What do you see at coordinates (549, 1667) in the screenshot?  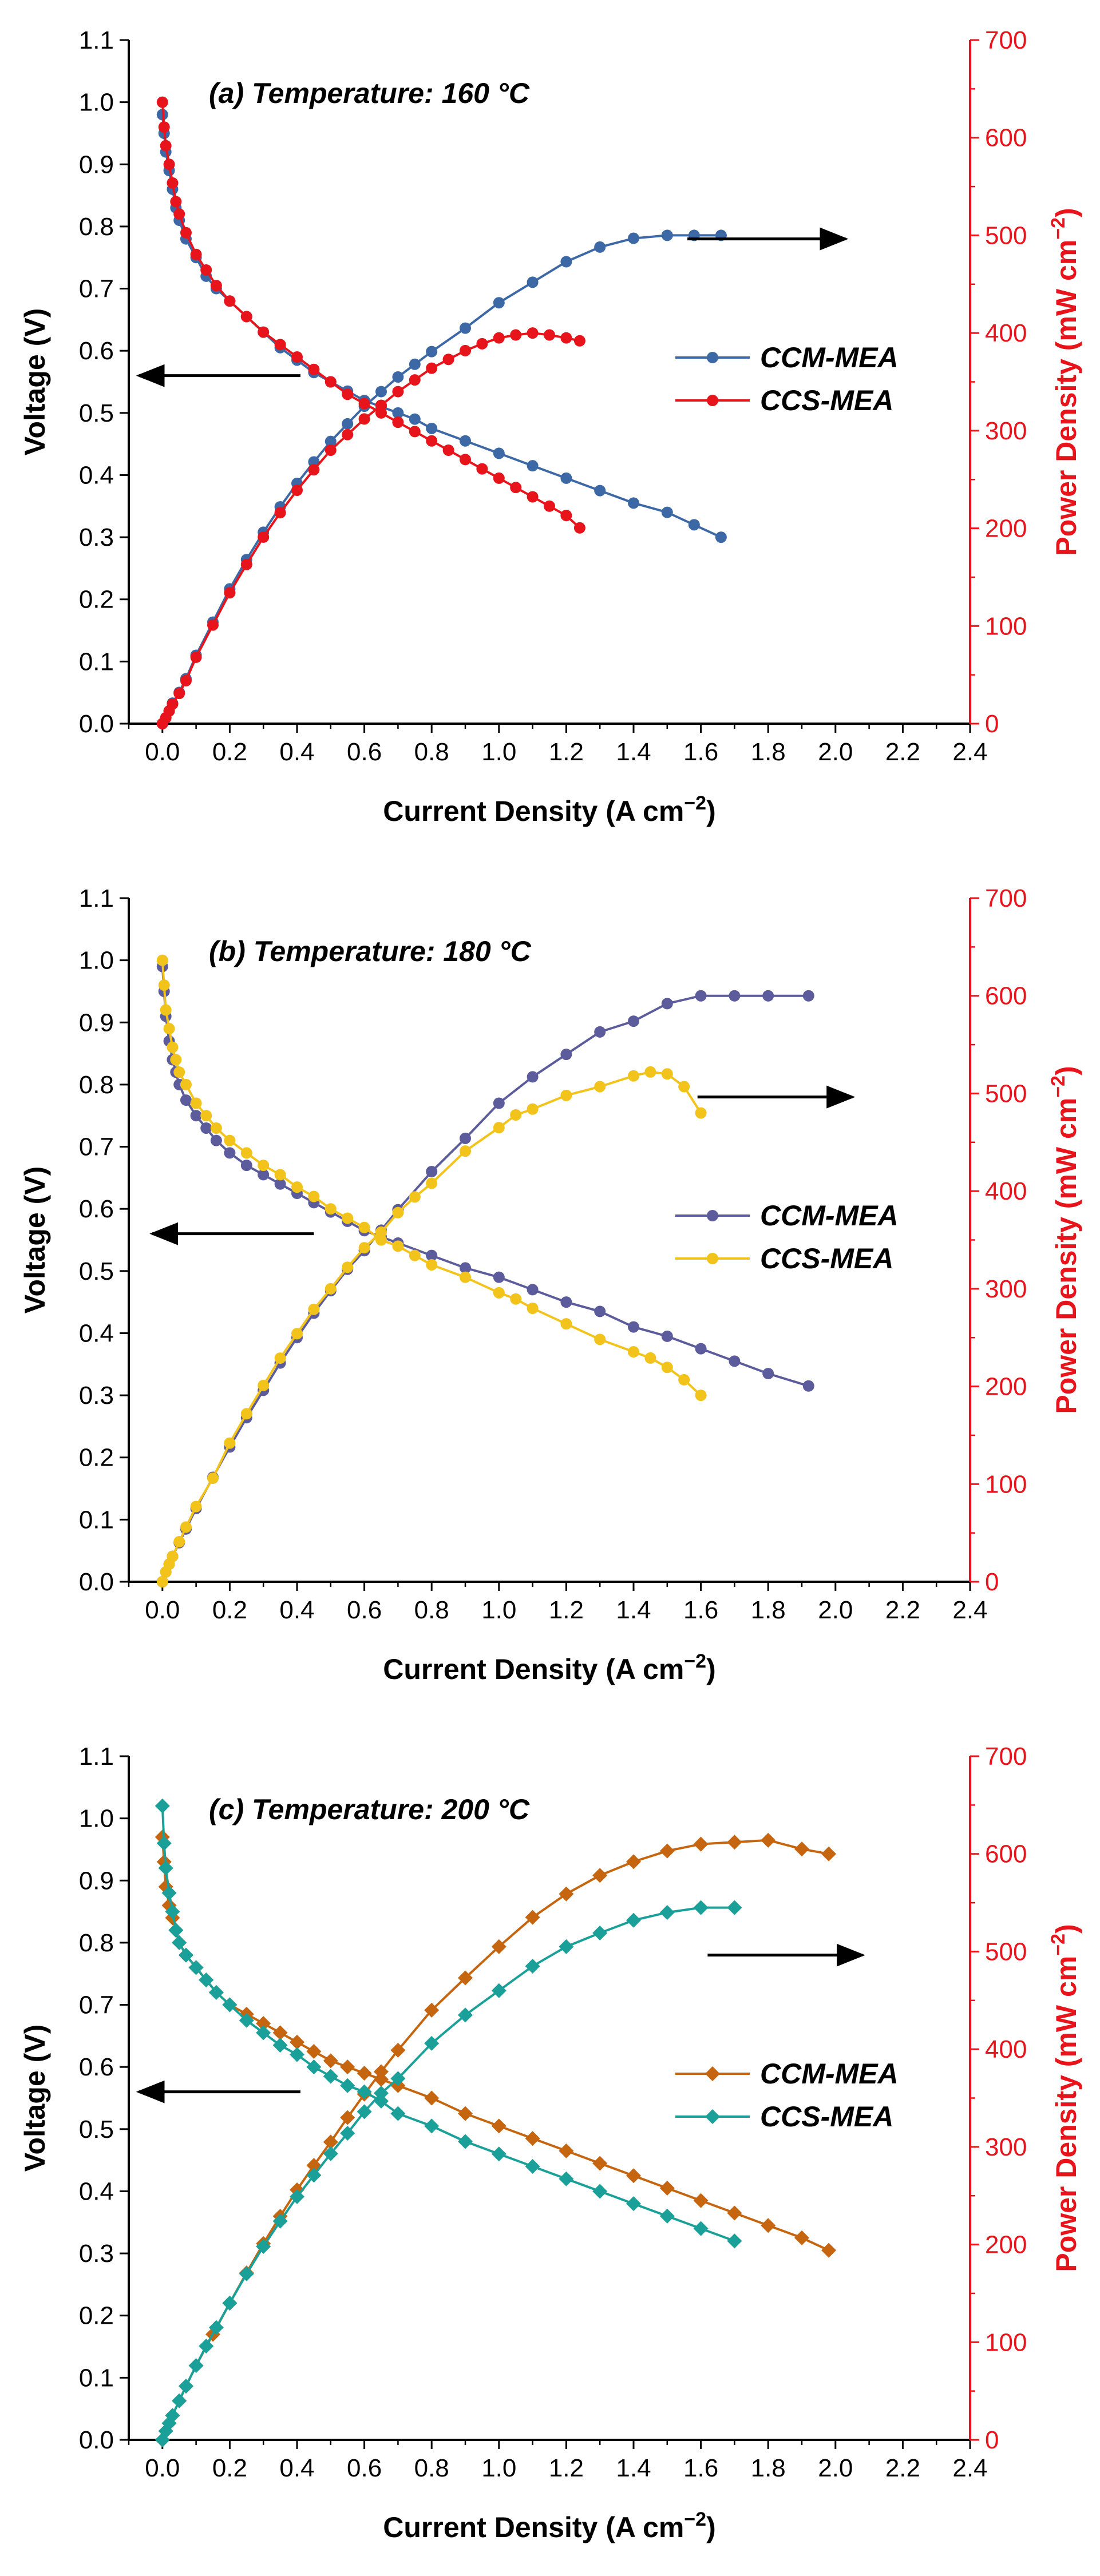 I see `x-axis-title: Current Density (A cm−2)` at bounding box center [549, 1667].